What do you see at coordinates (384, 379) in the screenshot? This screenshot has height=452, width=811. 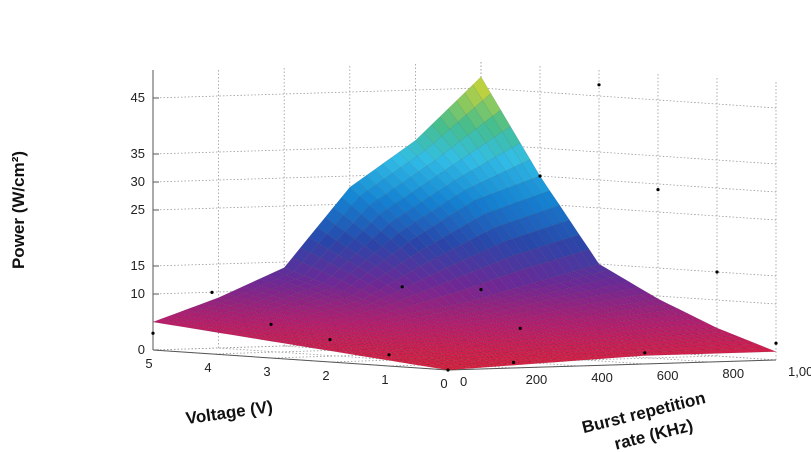 I see `x-tick-label: 1` at bounding box center [384, 379].